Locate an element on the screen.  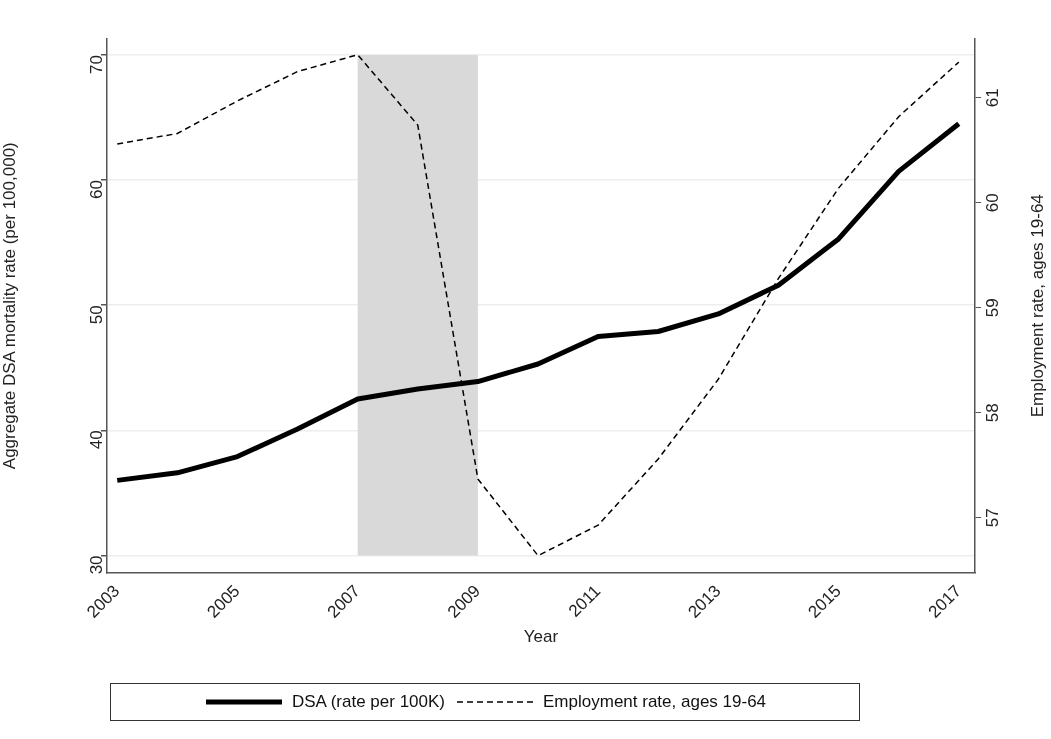
y2-axis-title: Employment rate, ages 19-64 is located at coordinates (1038, 306).